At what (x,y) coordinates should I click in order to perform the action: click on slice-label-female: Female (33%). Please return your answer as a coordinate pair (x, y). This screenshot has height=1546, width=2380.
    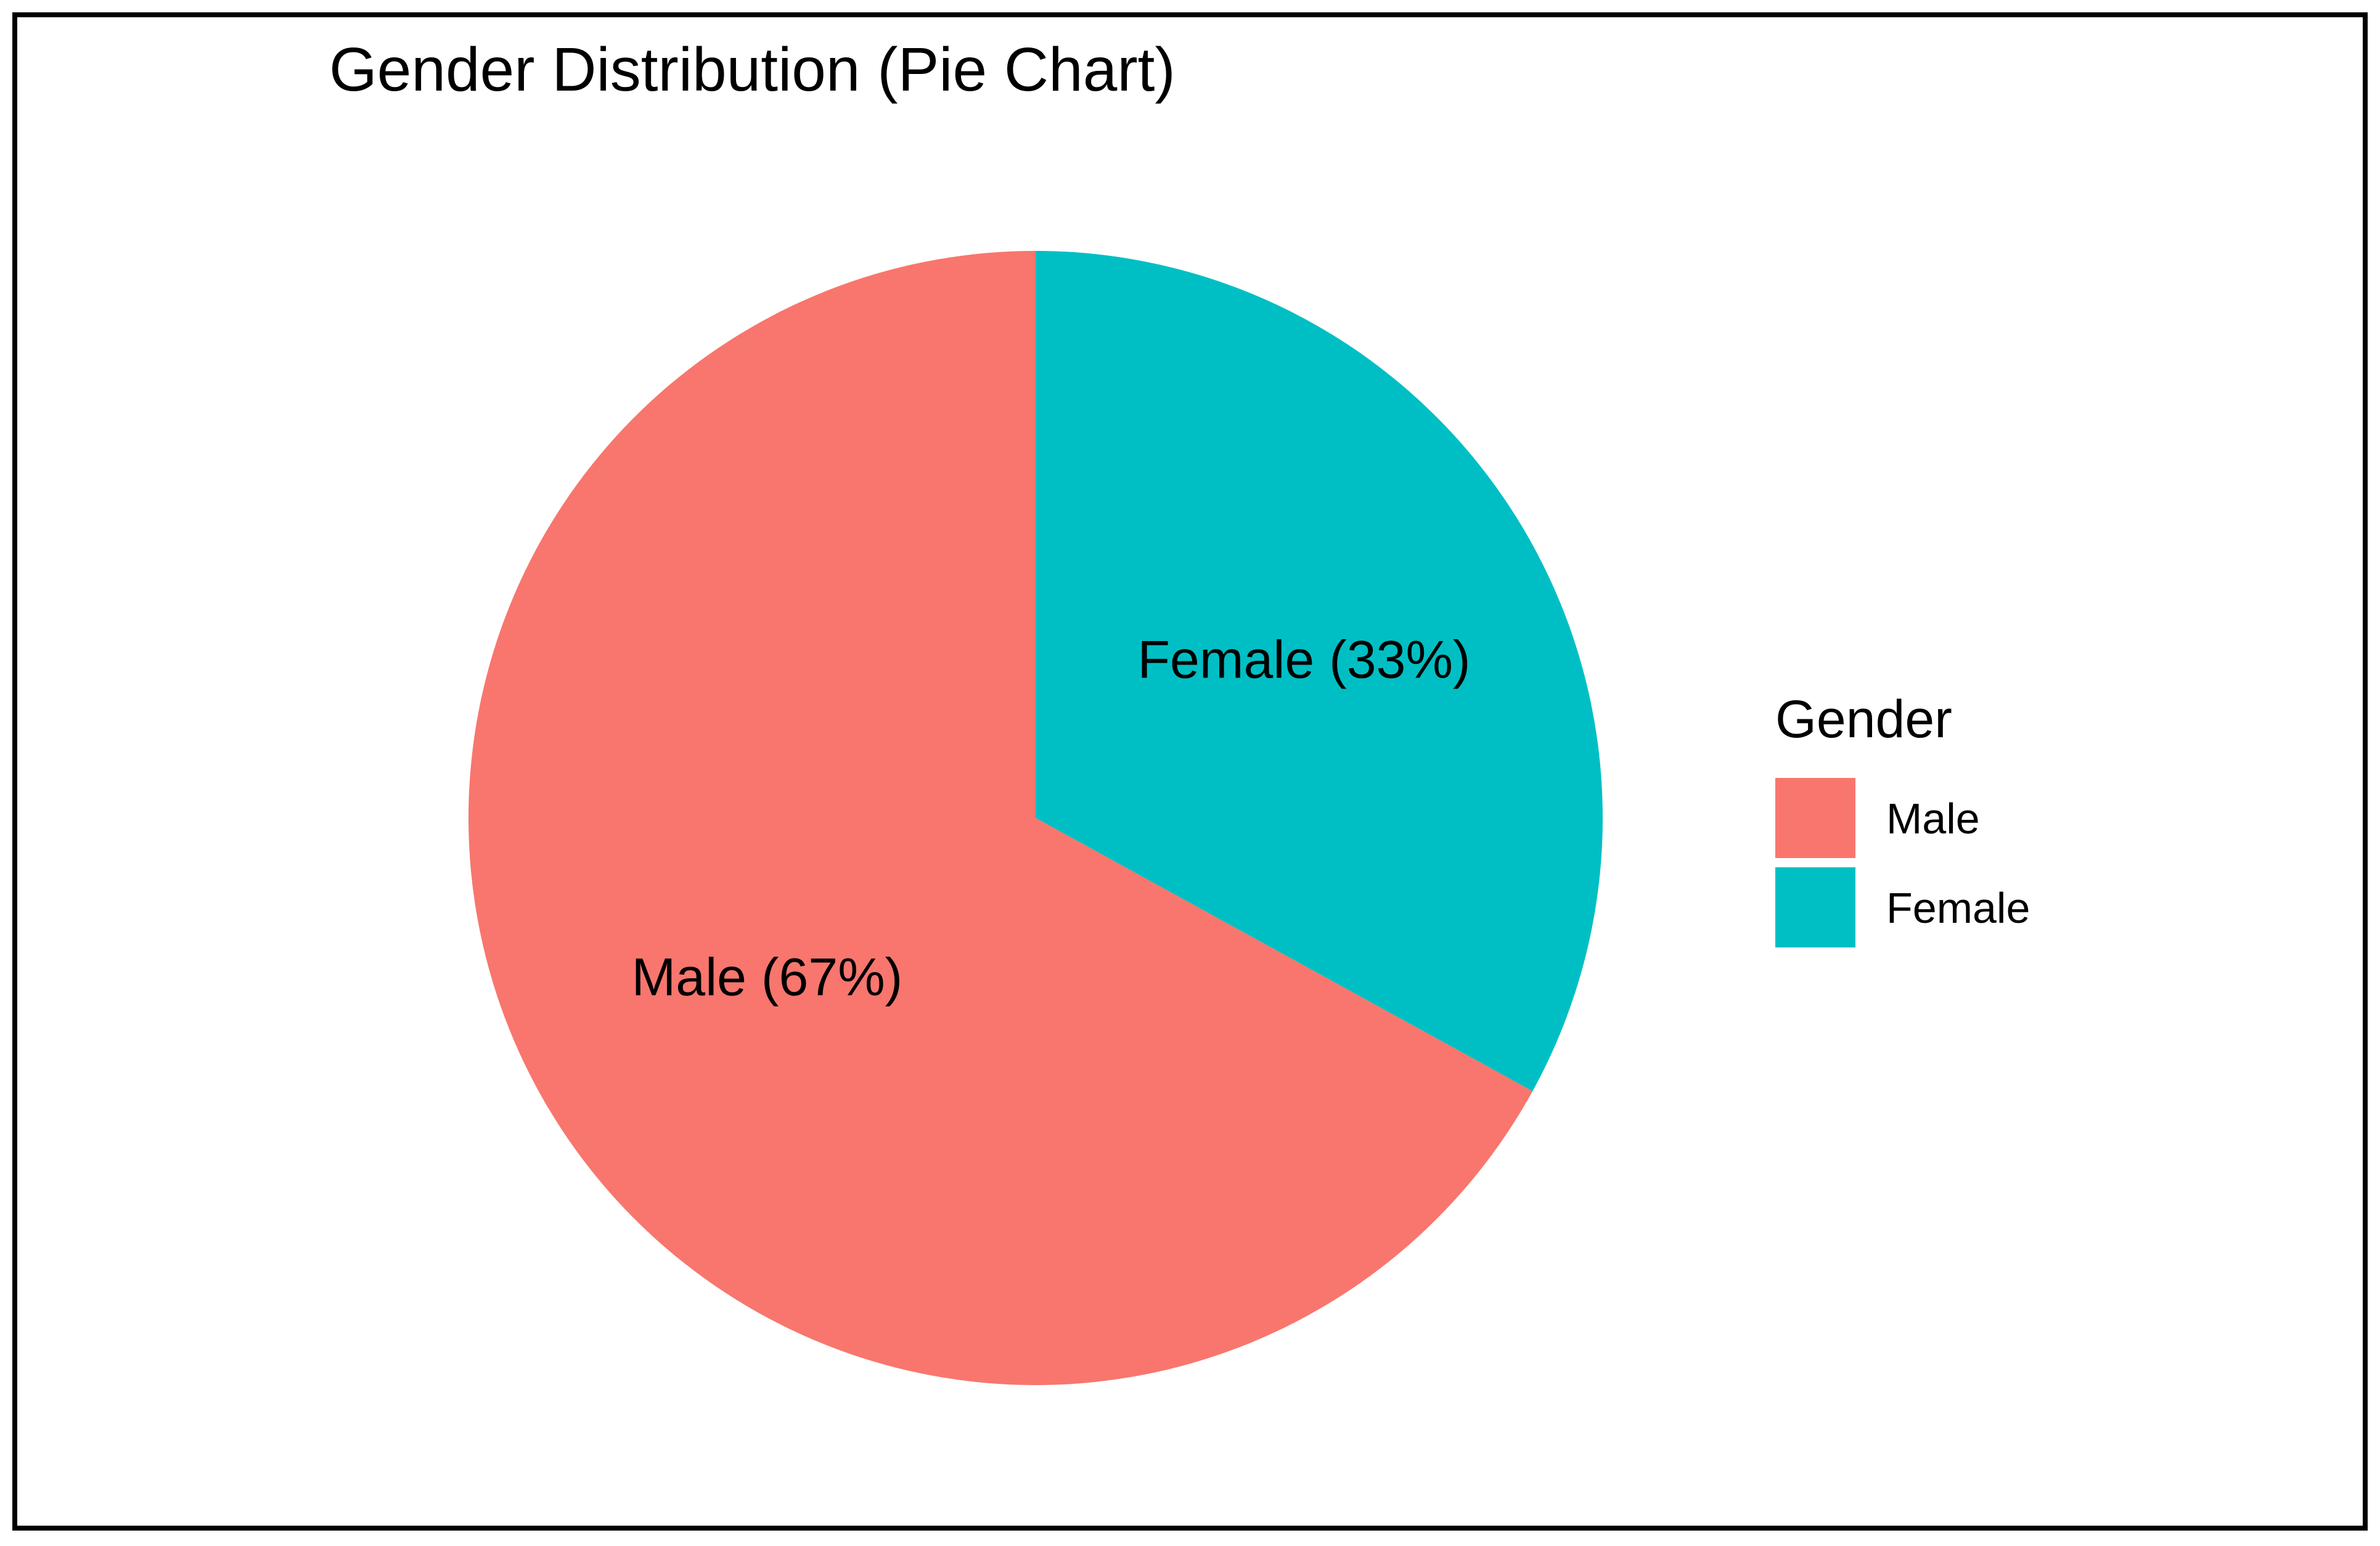
    Looking at the image, I should click on (1304, 660).